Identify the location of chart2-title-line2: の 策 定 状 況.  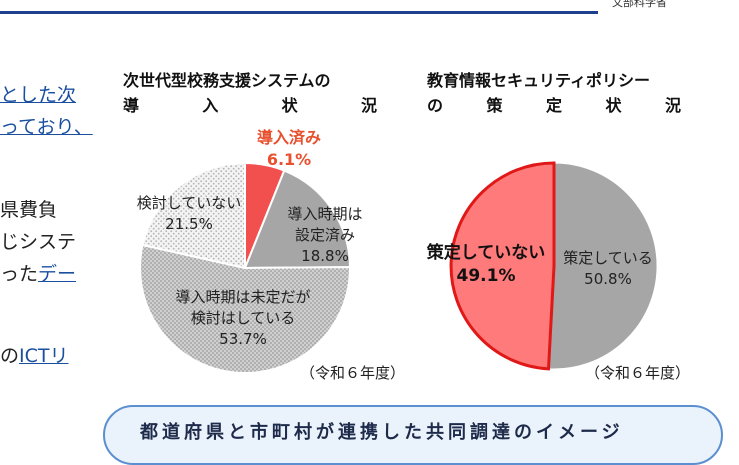
(554, 104).